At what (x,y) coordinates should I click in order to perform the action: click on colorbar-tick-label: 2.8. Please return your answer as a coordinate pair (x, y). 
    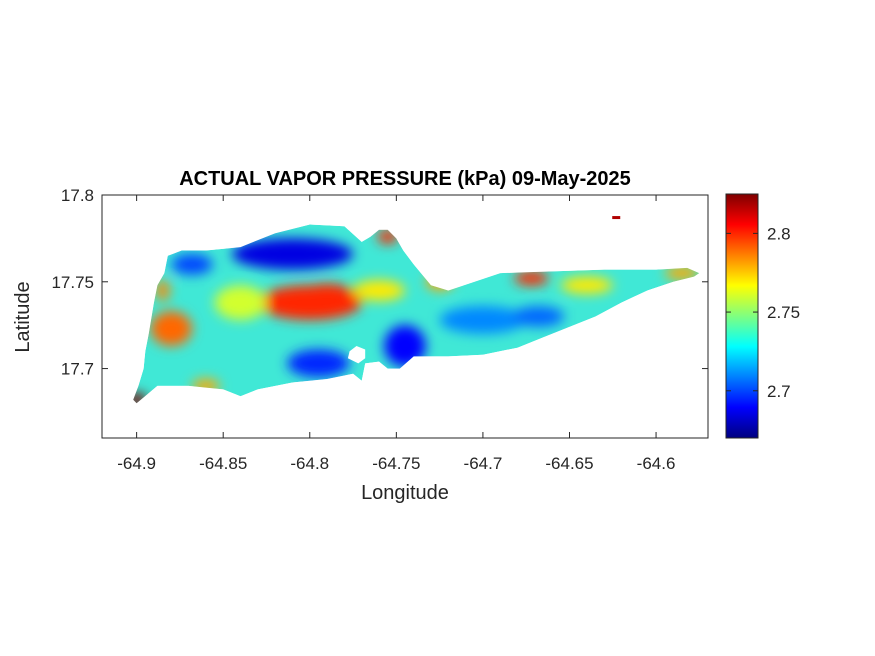
    Looking at the image, I should click on (779, 233).